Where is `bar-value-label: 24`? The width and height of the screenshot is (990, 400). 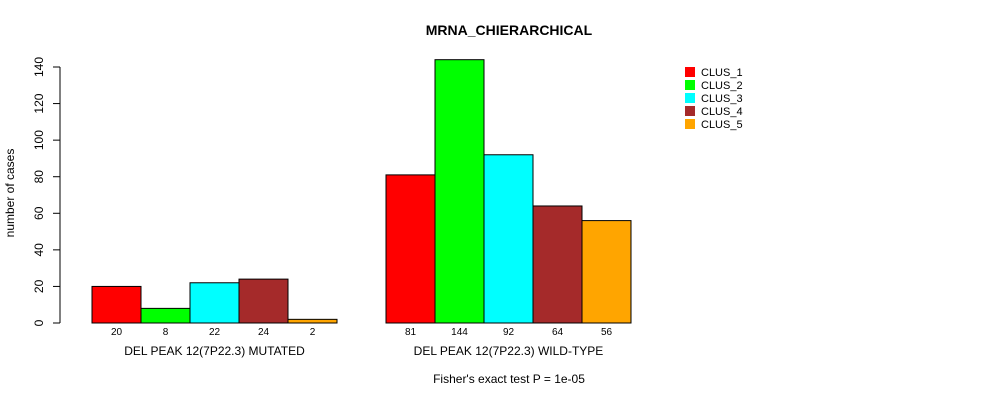
bar-value-label: 24 is located at coordinates (264, 332).